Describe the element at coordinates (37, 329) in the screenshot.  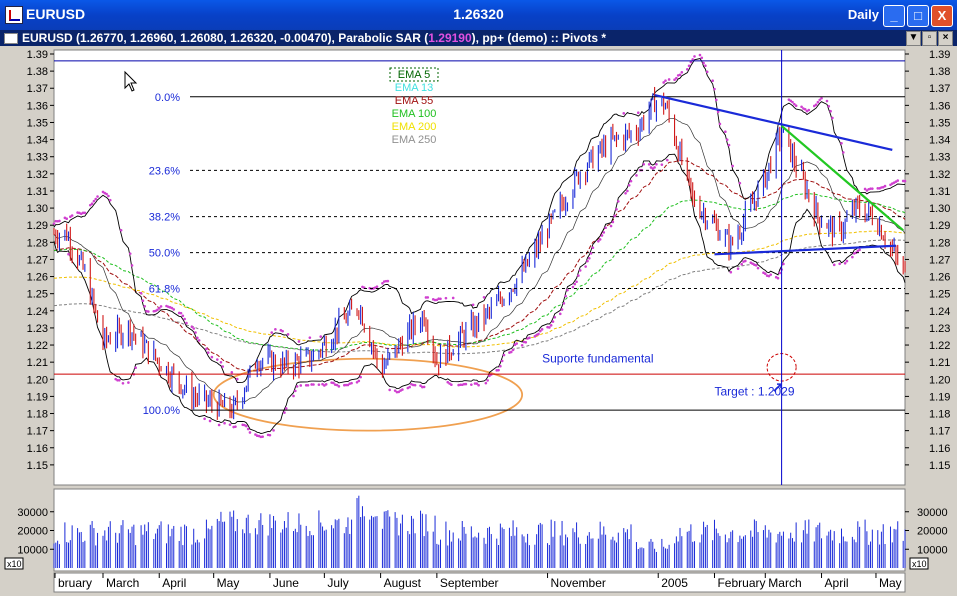
I see `price-tick-label-left: 1.23` at that location.